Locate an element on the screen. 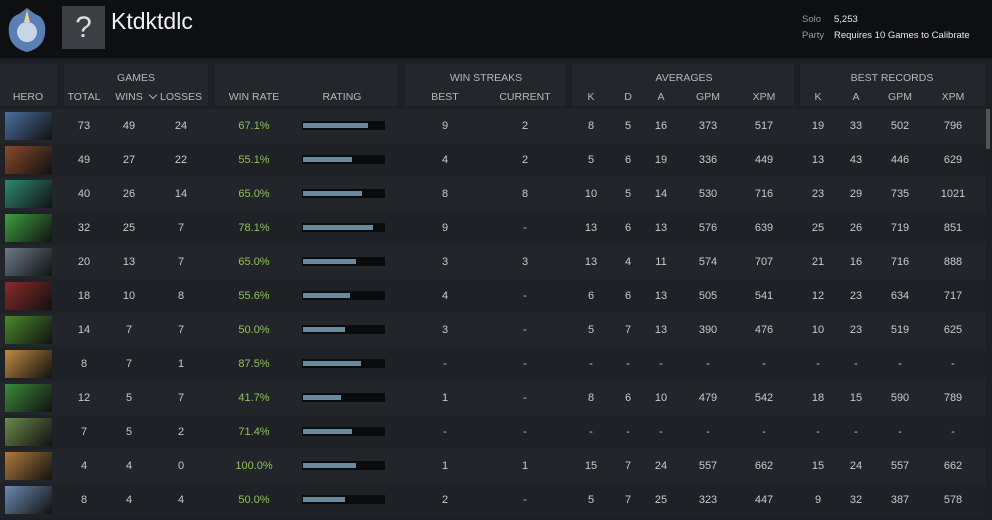 This screenshot has width=992, height=520. cell: 629 is located at coordinates (953, 160).